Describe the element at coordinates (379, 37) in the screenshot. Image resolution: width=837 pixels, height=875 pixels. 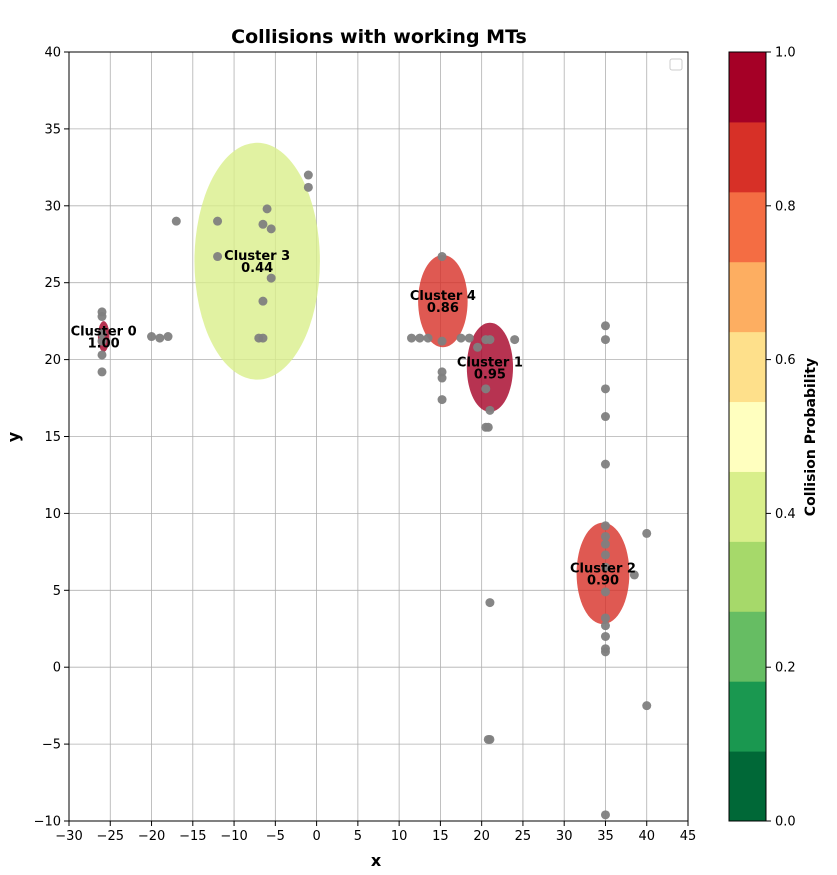
I see `chart-title: Collisions with working MTs` at that location.